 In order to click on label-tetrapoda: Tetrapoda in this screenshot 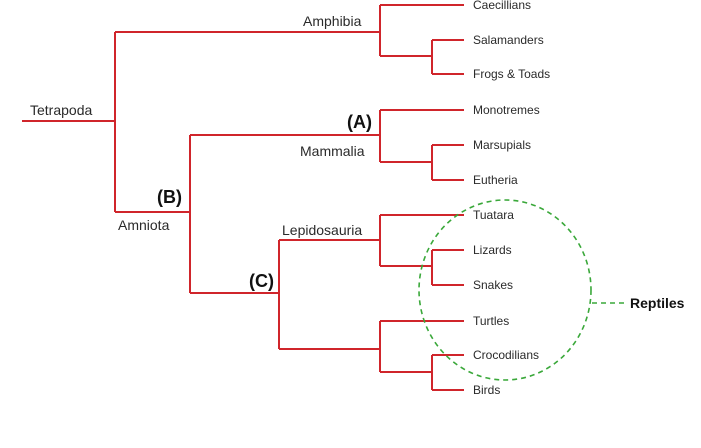, I will do `click(61, 110)`.